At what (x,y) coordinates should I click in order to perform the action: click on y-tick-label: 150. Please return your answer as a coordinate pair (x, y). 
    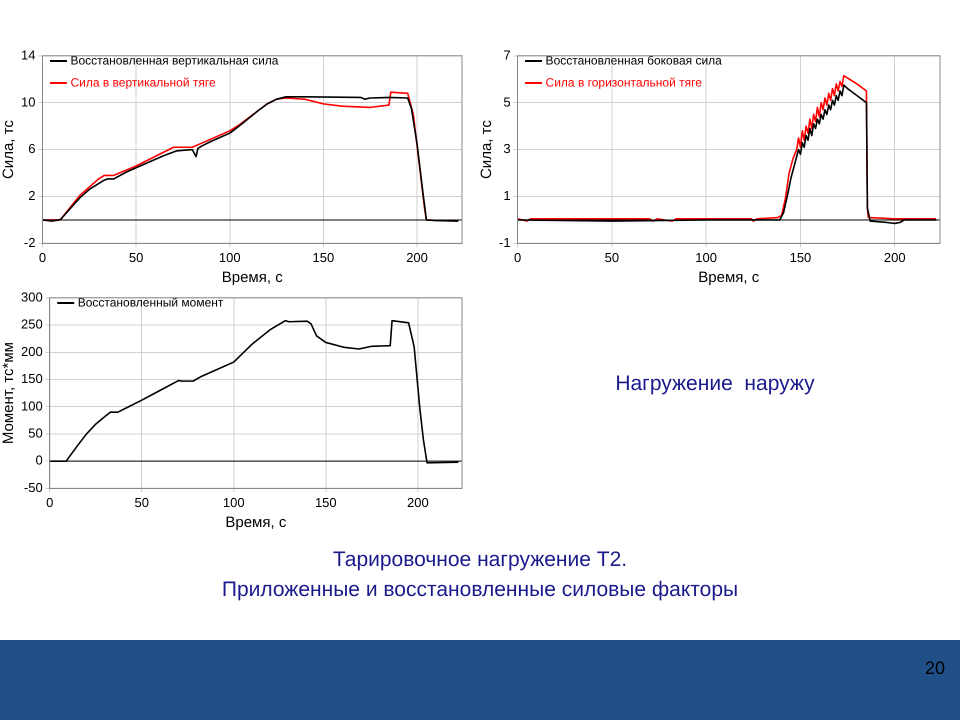
    Looking at the image, I should click on (31, 378).